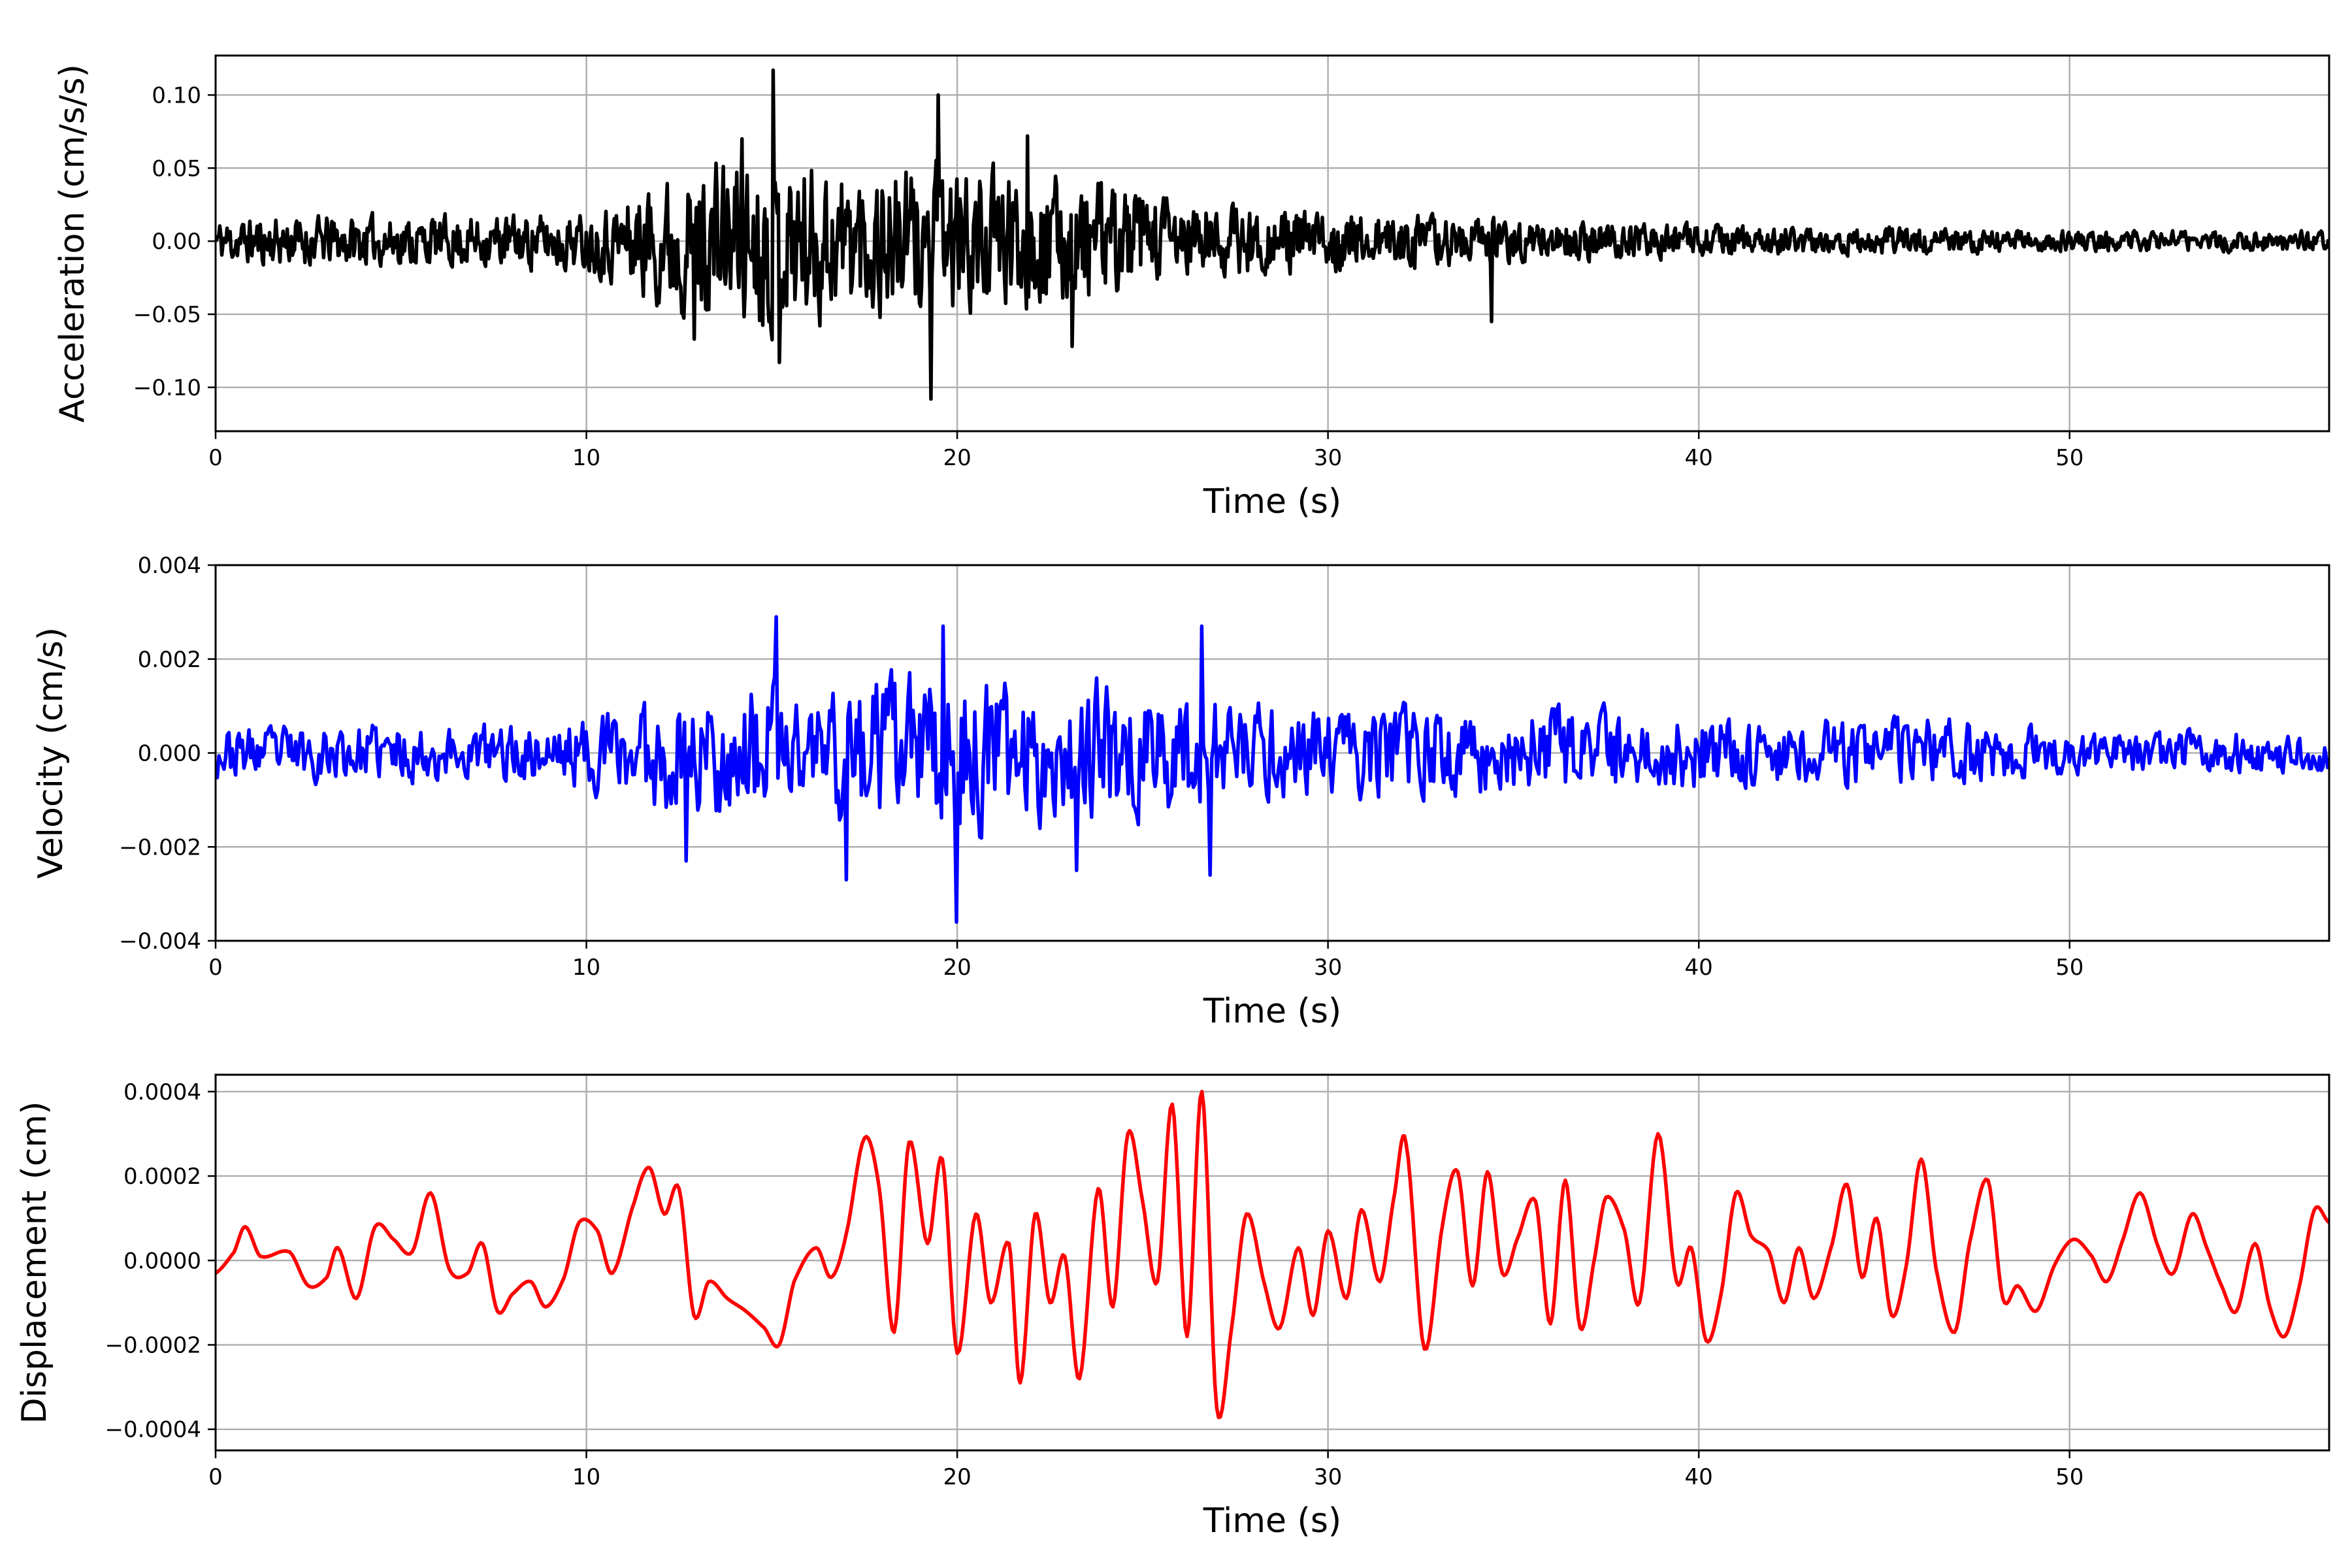  What do you see at coordinates (162, 1177) in the screenshot?
I see `y-tick-label: 0.0002` at bounding box center [162, 1177].